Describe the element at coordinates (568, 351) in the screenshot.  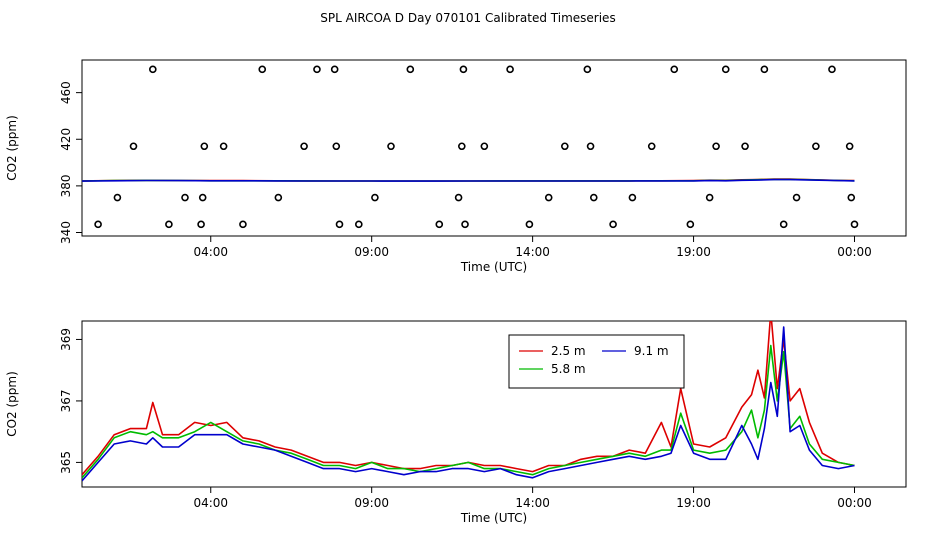
I see `legend-label: 2.5 m` at that location.